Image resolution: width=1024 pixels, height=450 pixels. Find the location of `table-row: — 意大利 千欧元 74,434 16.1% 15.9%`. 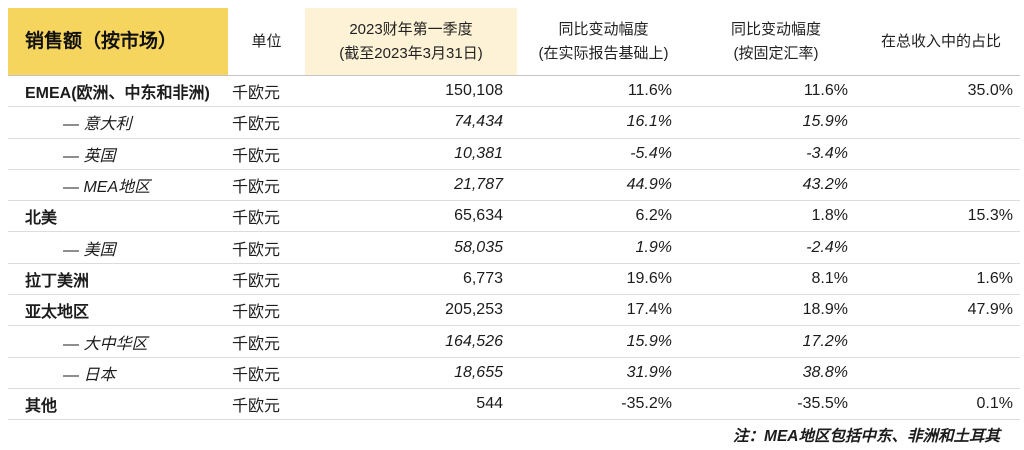

table-row: — 意大利 千欧元 74,434 16.1% 15.9% is located at coordinates (514, 123).